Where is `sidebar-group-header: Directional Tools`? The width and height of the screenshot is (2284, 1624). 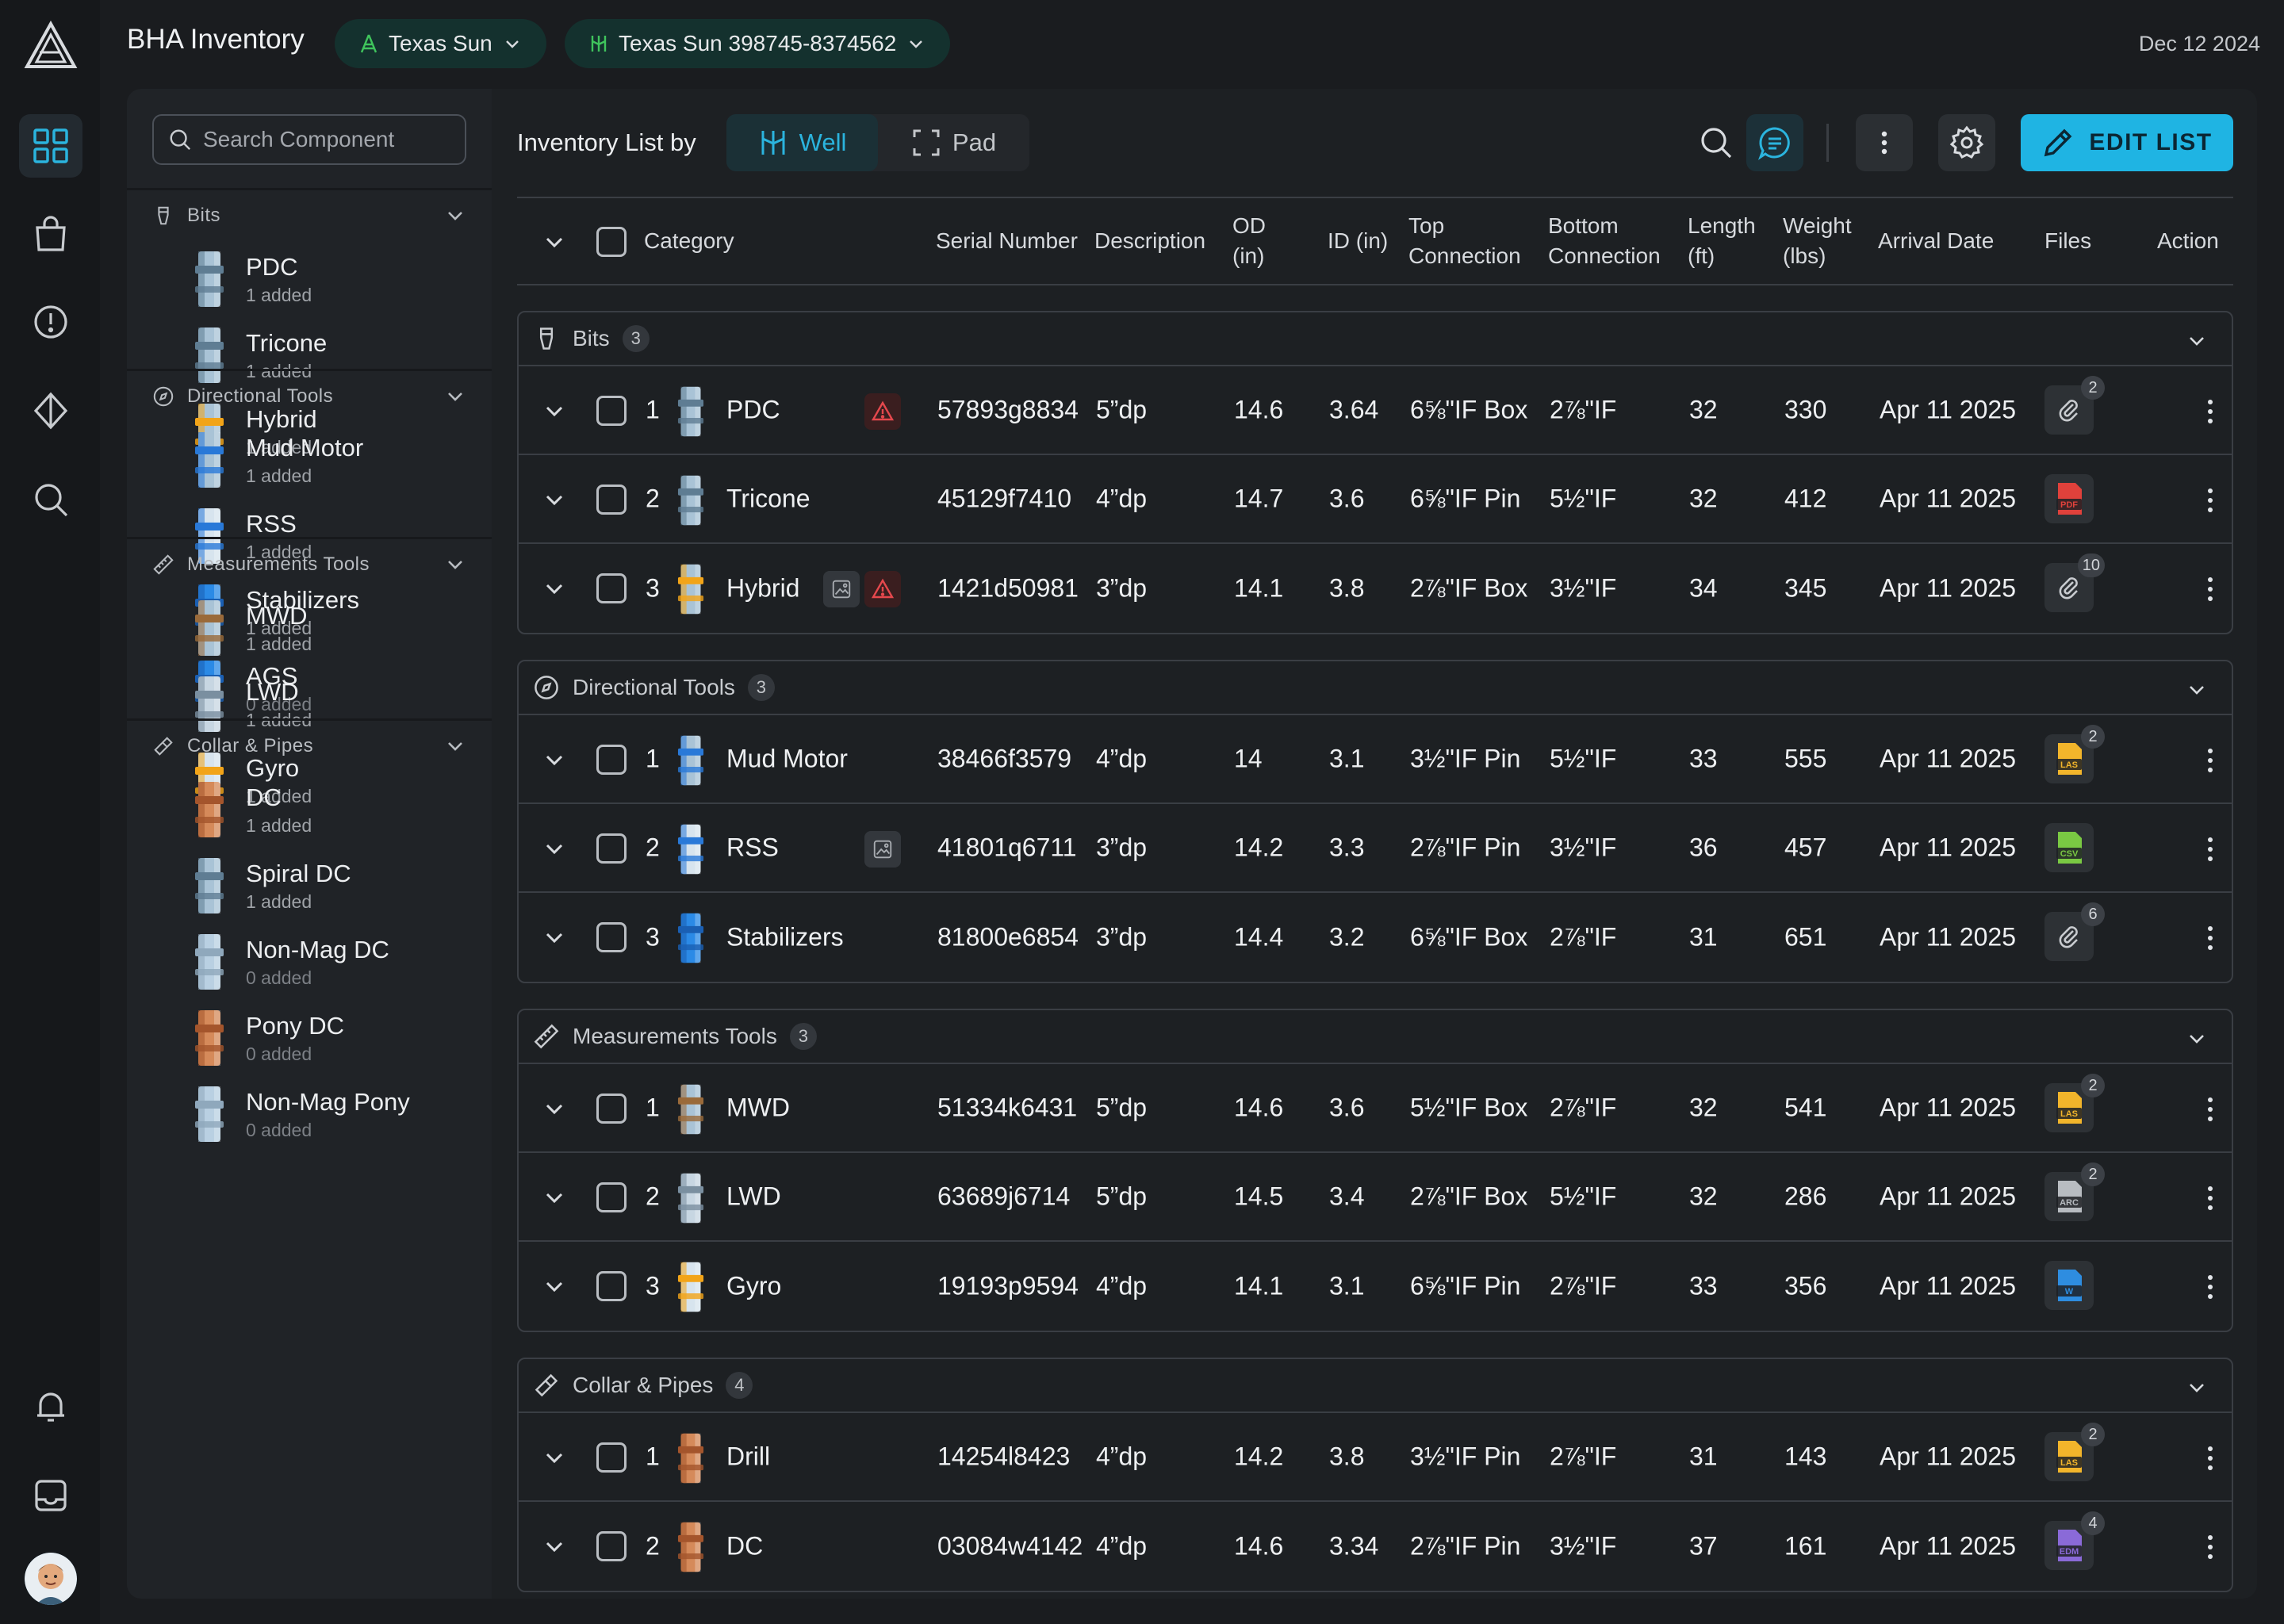 sidebar-group-header: Directional Tools is located at coordinates (309, 396).